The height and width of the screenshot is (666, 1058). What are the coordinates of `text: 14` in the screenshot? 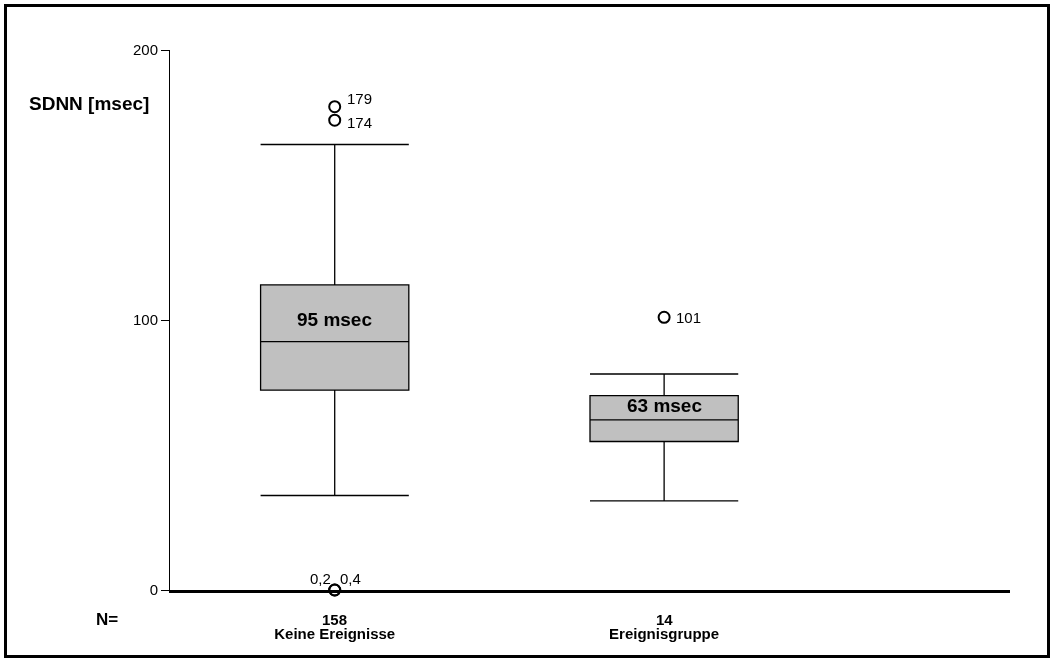 It's located at (665, 619).